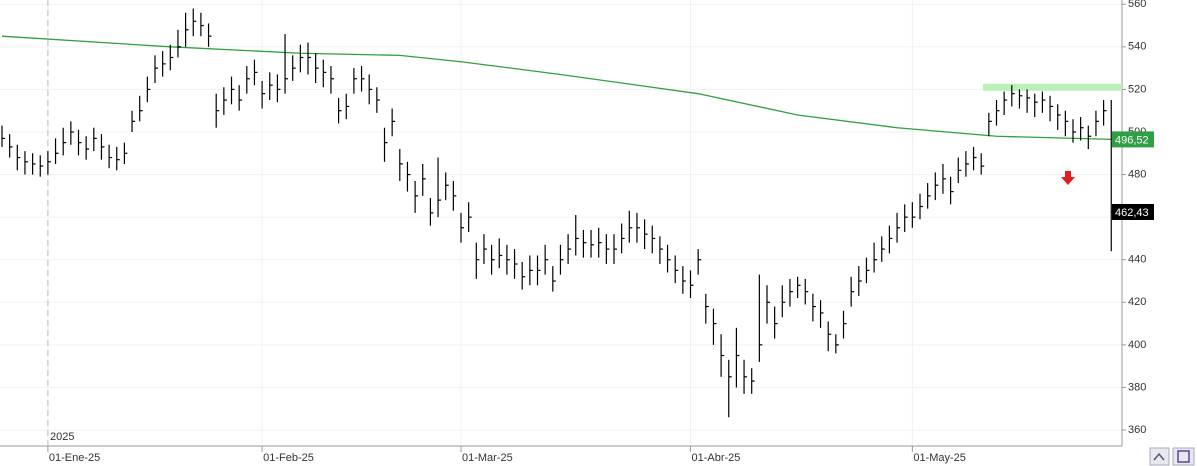  Describe the element at coordinates (62, 437) in the screenshot. I see `year-label: 2025` at that location.